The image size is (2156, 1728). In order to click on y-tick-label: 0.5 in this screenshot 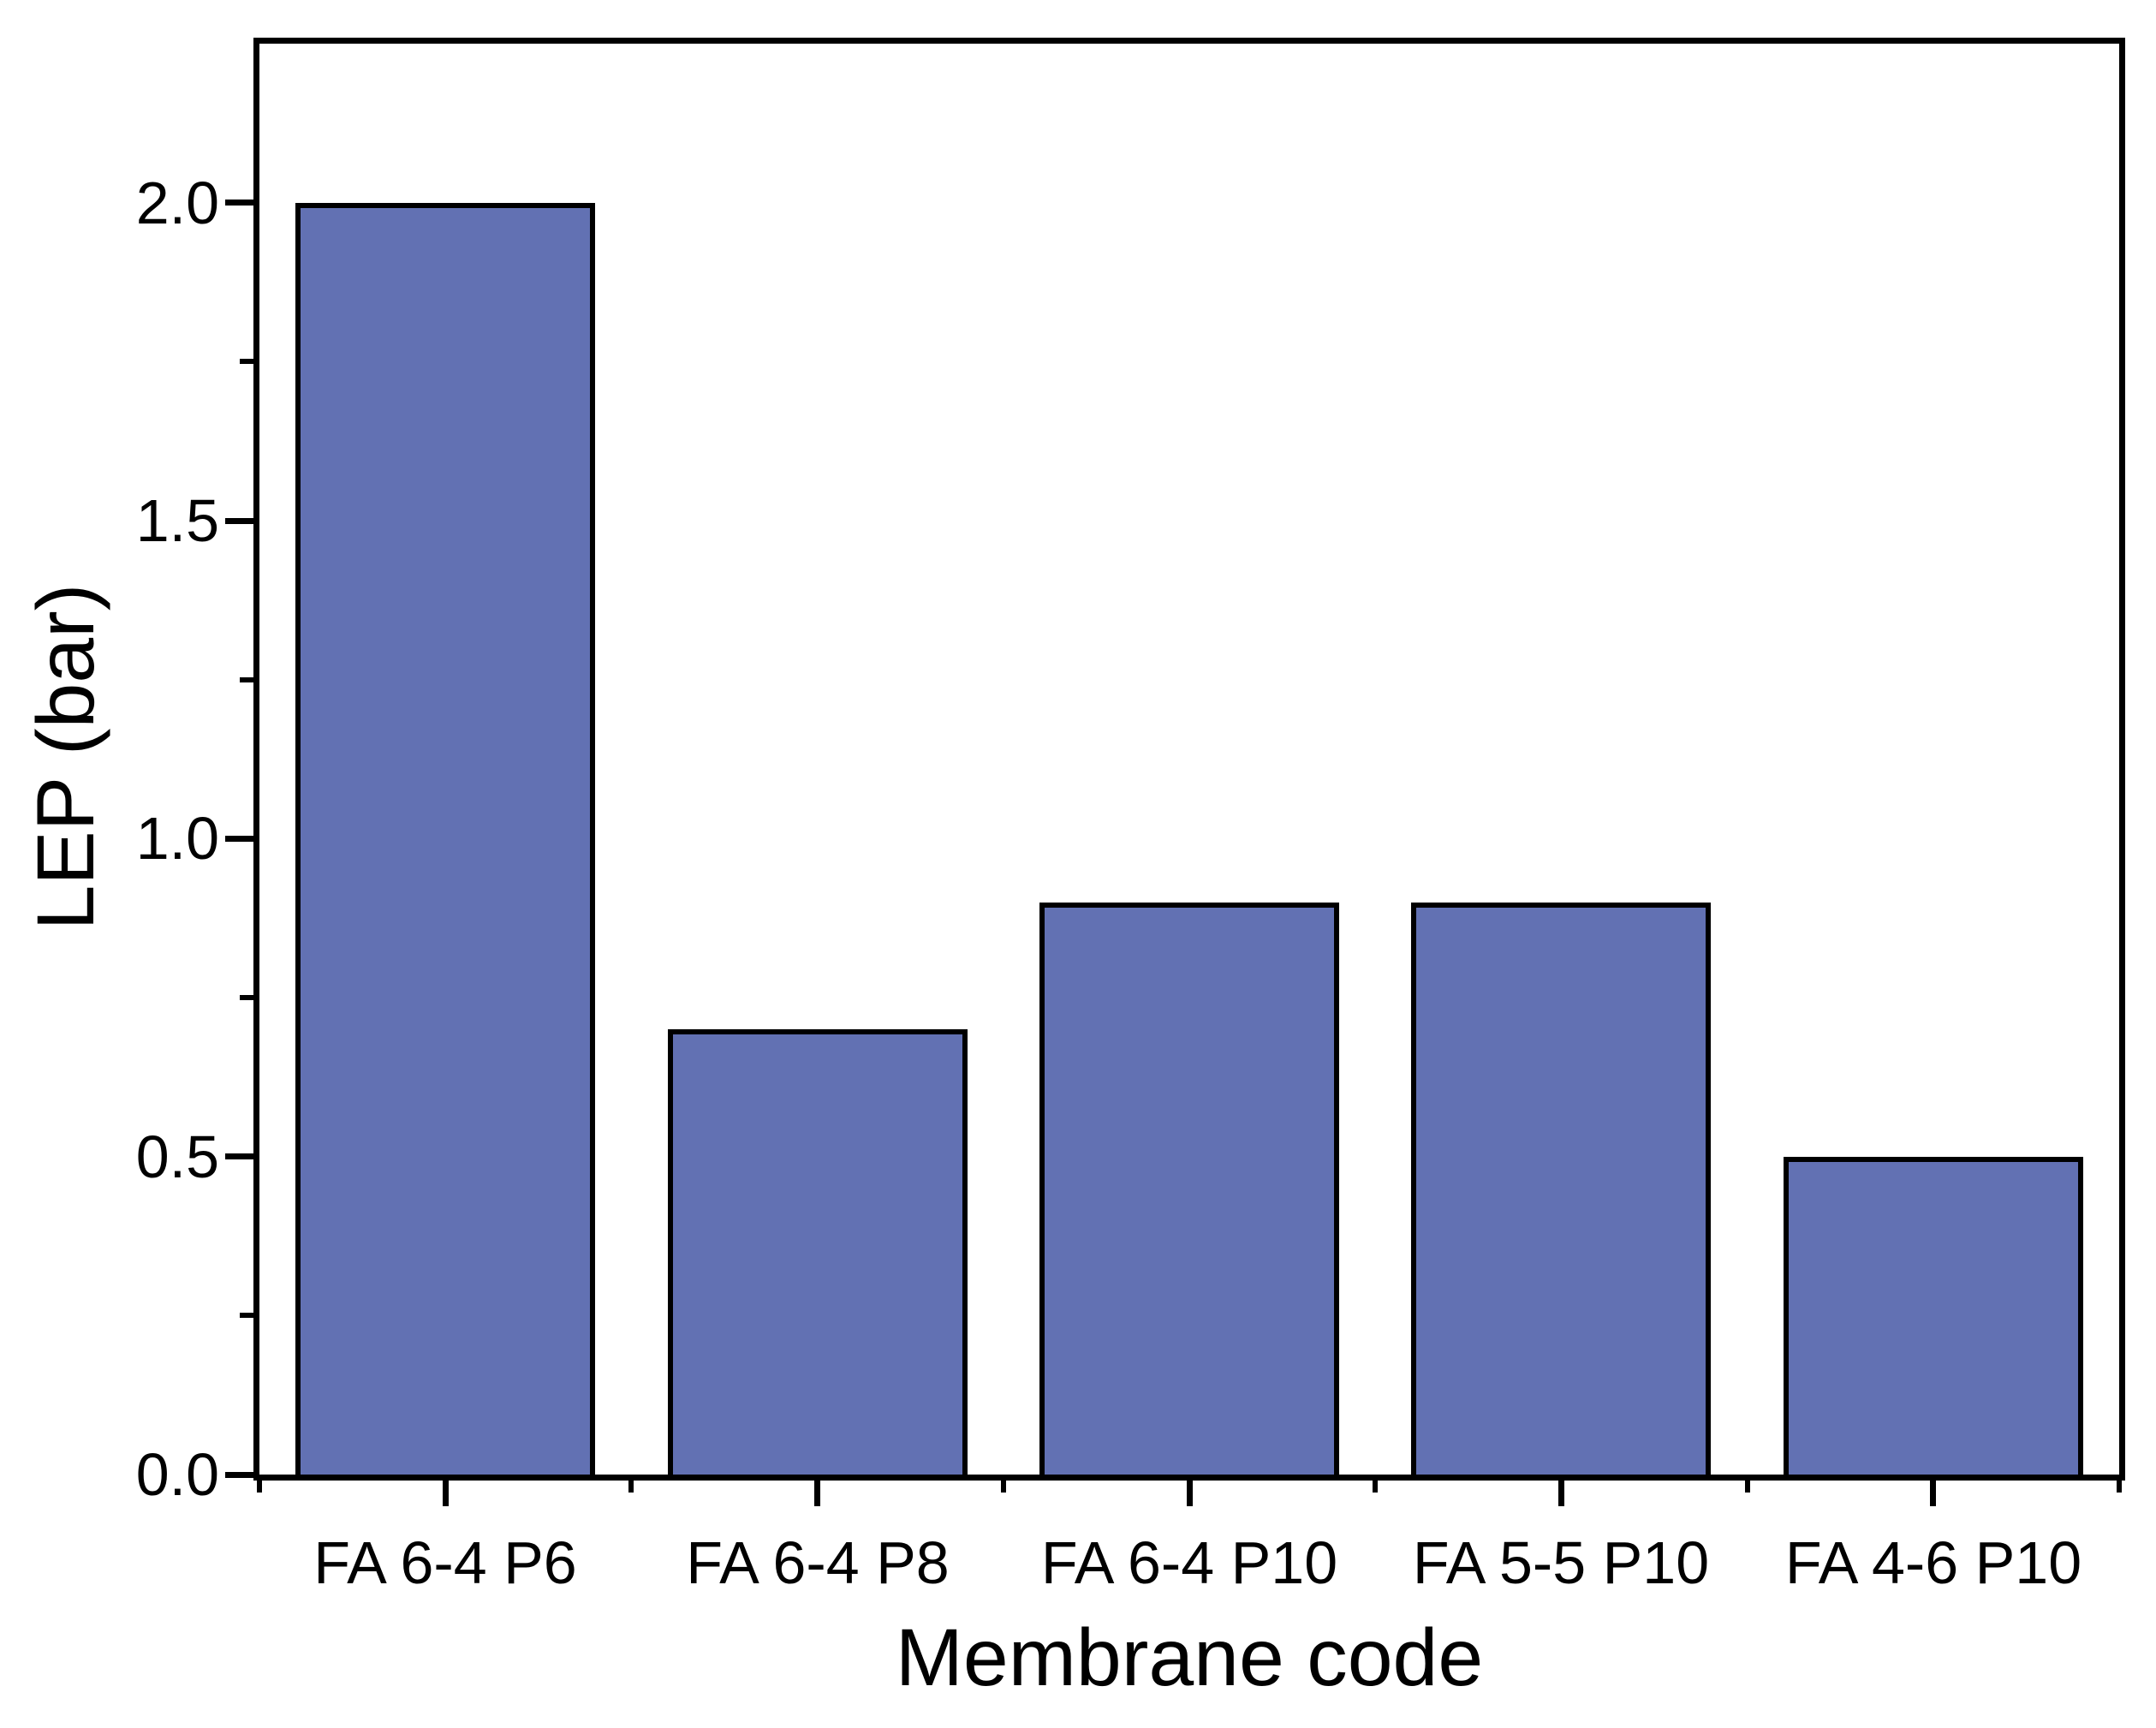, I will do `click(177, 1156)`.